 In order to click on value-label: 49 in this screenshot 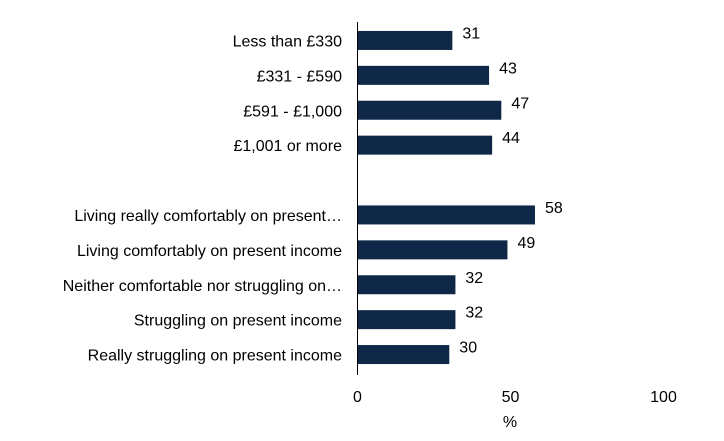, I will do `click(526, 243)`.